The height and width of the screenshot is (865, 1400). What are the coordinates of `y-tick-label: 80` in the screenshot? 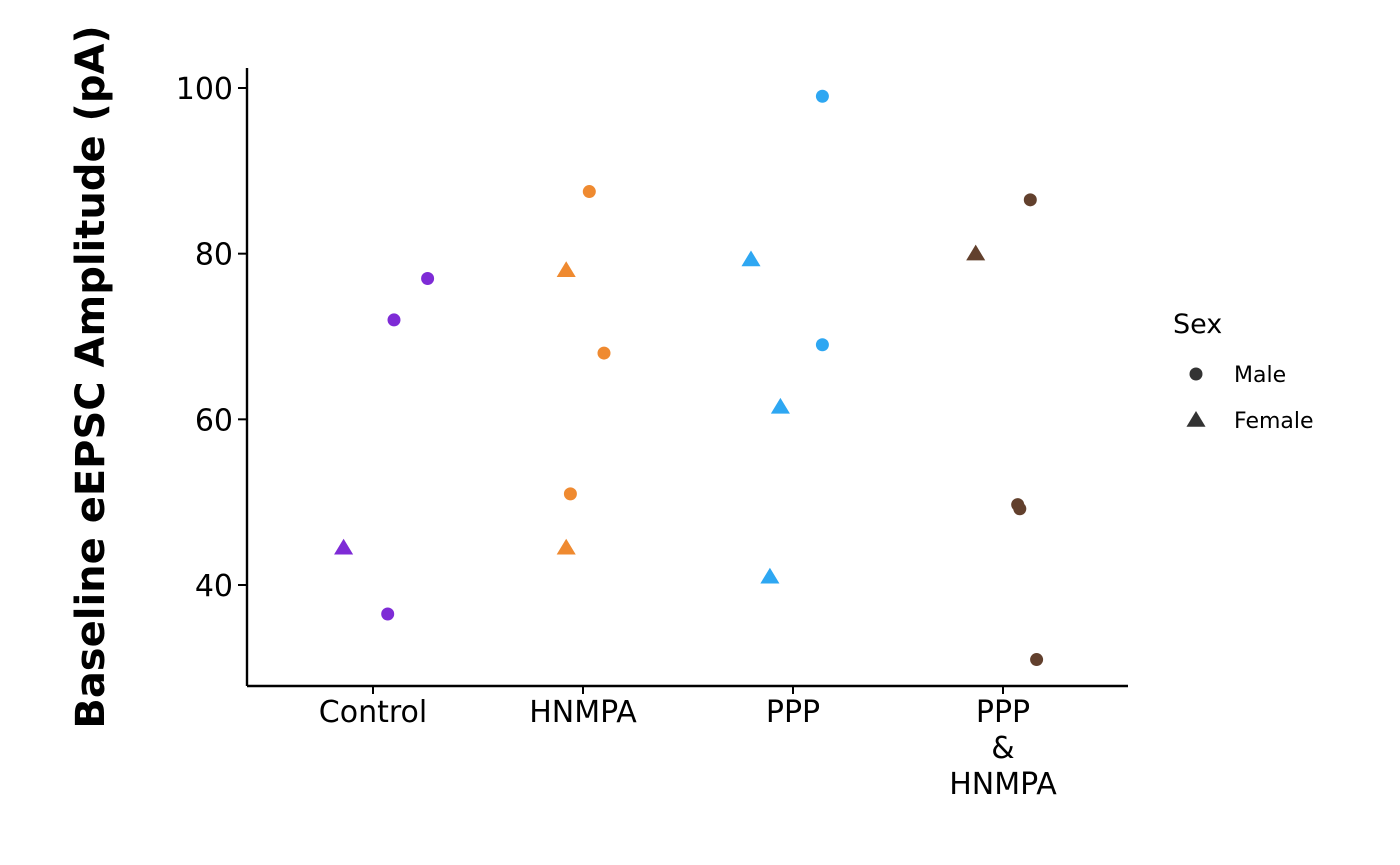 It's located at (214, 255).